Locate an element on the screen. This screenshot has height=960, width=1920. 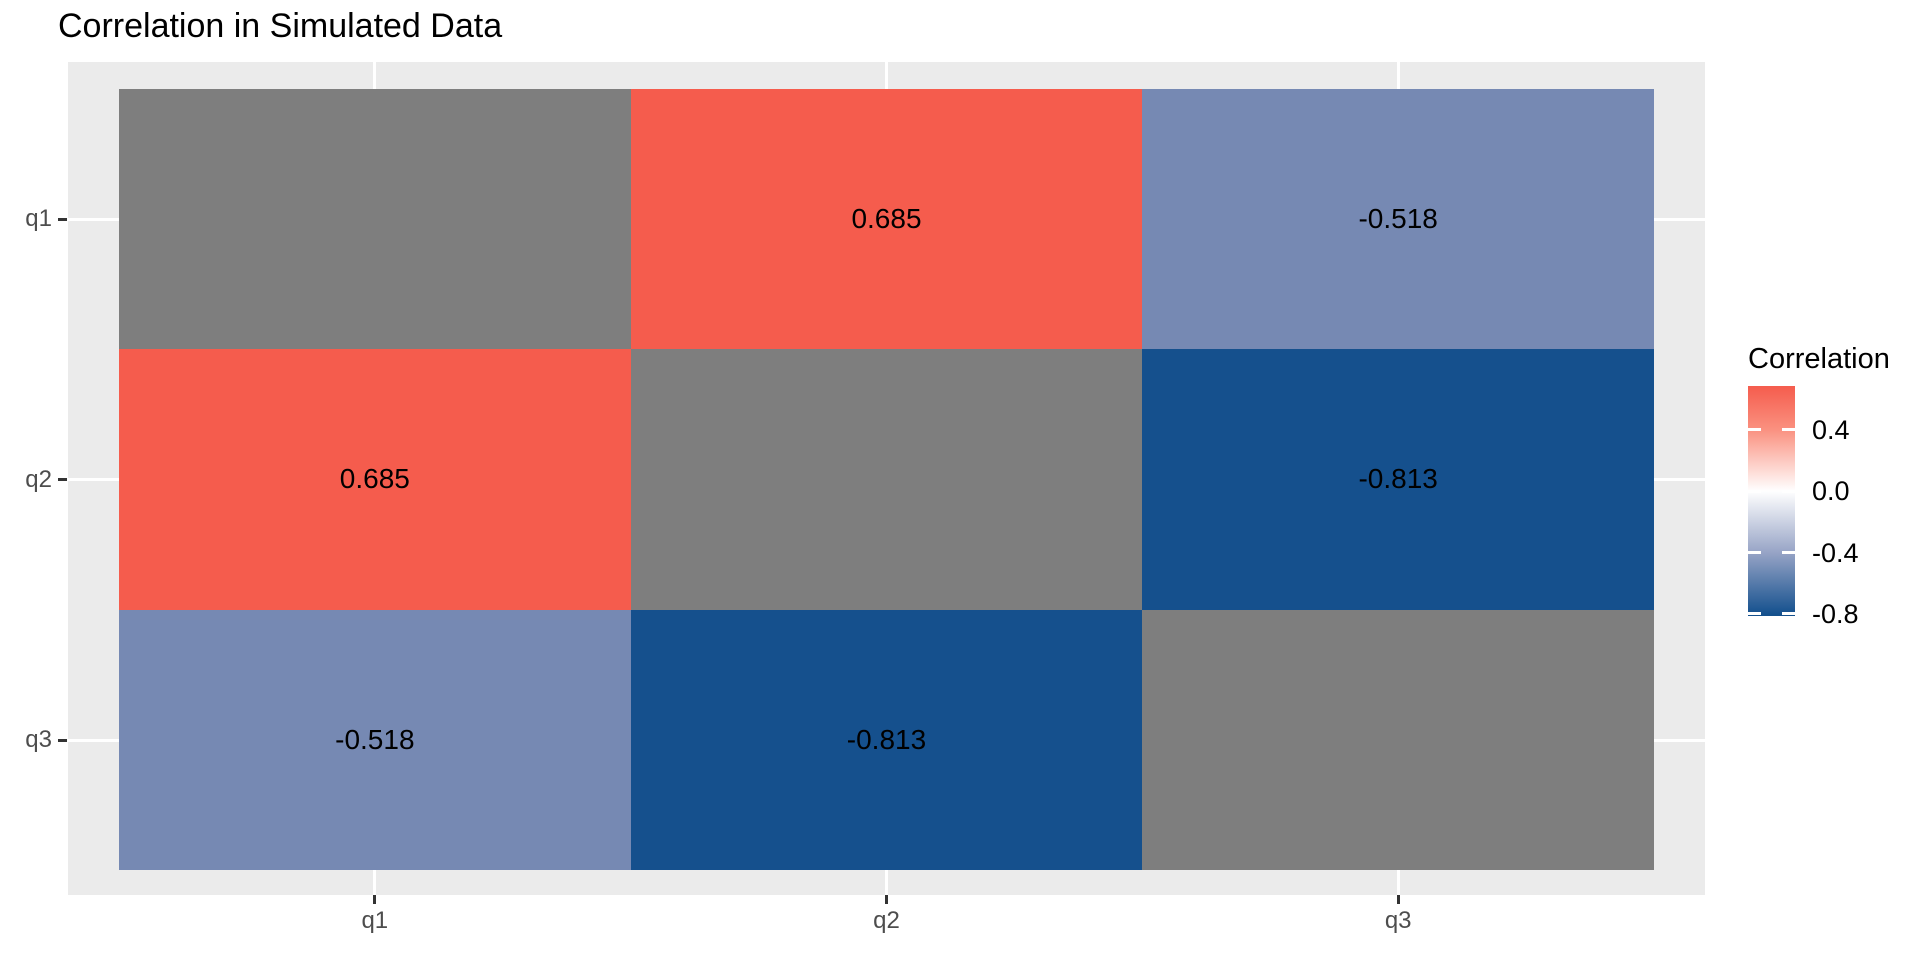
chart-title: Correlation in Simulated Data is located at coordinates (280, 26).